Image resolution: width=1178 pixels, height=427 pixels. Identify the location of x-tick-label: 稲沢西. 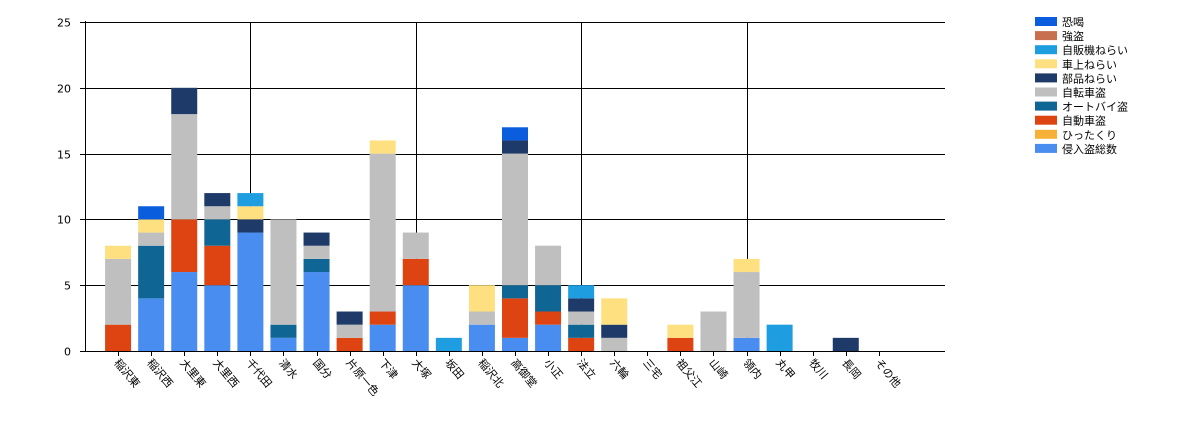
(160, 373).